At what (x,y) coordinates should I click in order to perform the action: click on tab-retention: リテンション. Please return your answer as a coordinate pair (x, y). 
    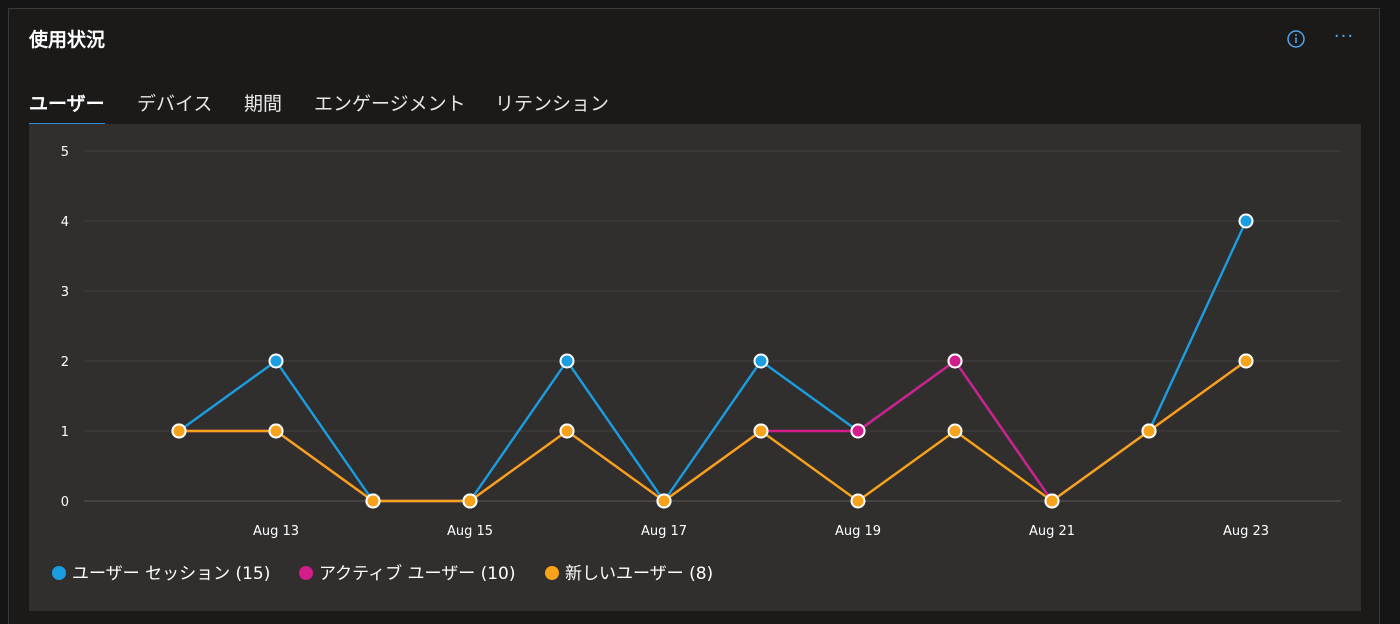
    Looking at the image, I should click on (552, 107).